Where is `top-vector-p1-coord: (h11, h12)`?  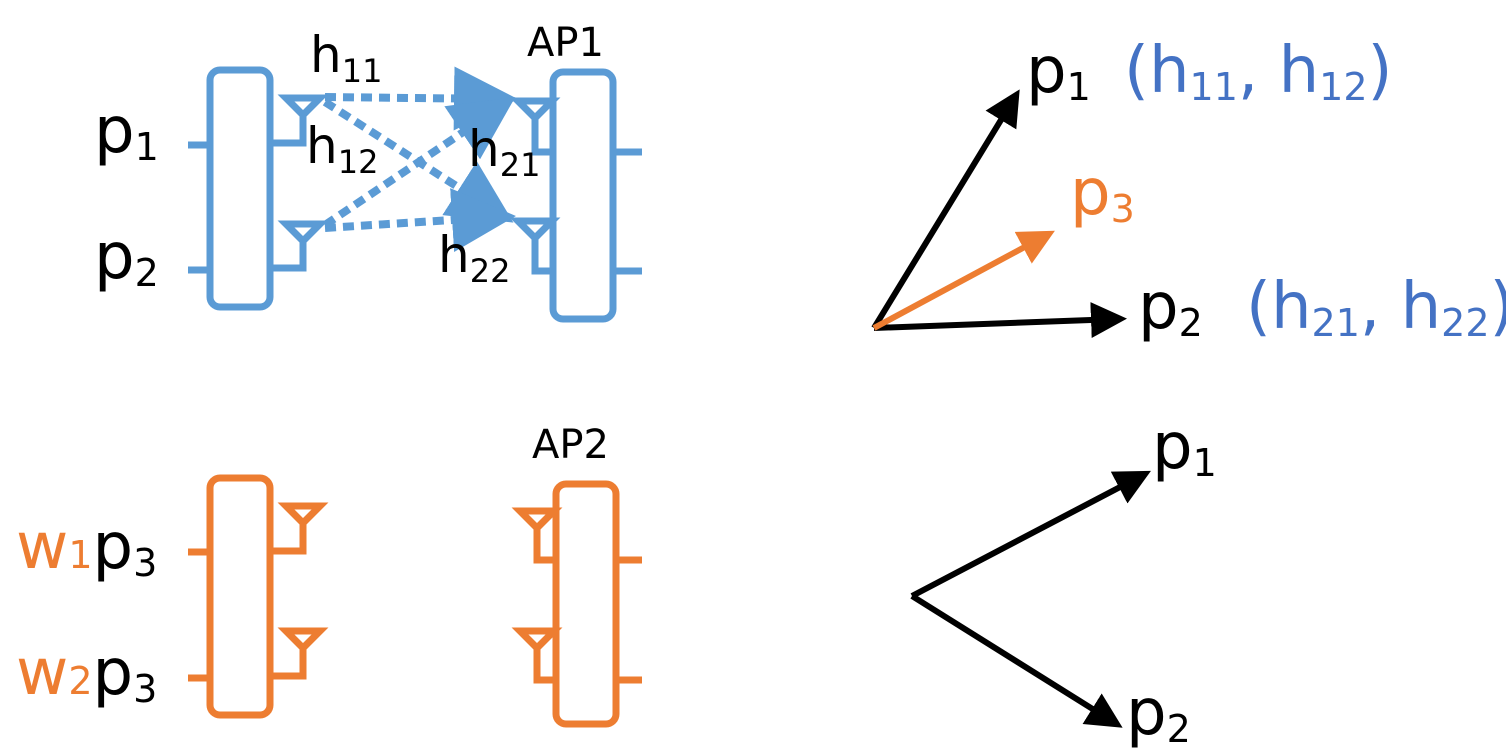
top-vector-p1-coord: (h11, h12) is located at coordinates (1258, 71).